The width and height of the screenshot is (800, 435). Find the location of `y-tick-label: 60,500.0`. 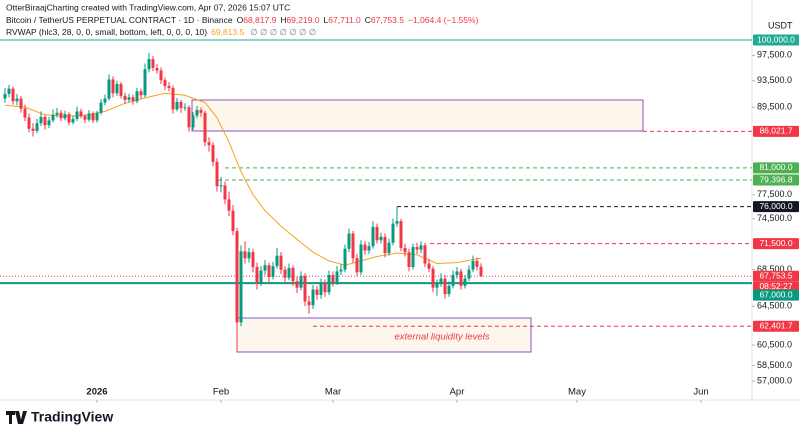

y-tick-label: 60,500.0 is located at coordinates (774, 344).